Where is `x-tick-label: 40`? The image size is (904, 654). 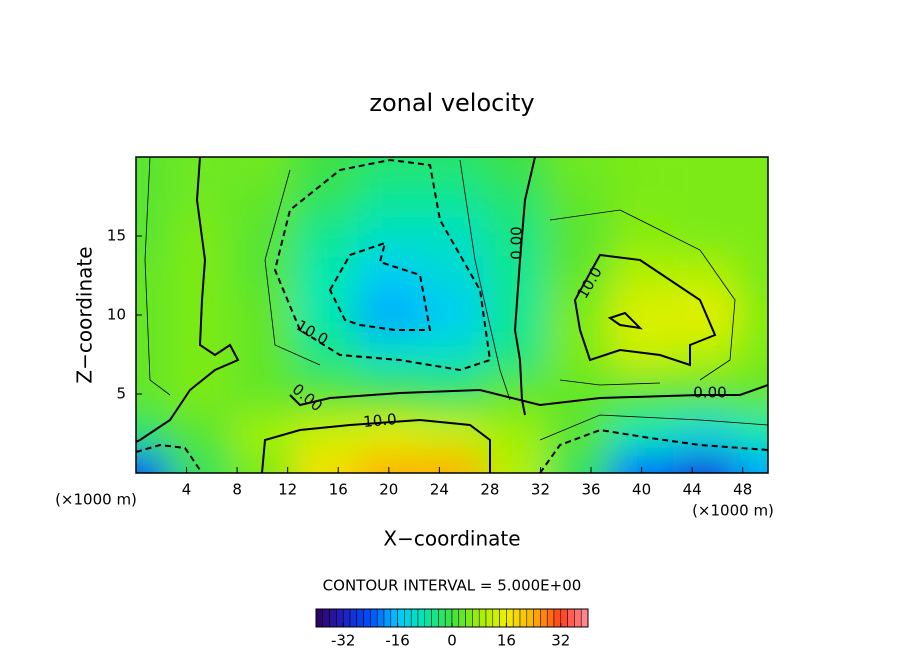
x-tick-label: 40 is located at coordinates (641, 490).